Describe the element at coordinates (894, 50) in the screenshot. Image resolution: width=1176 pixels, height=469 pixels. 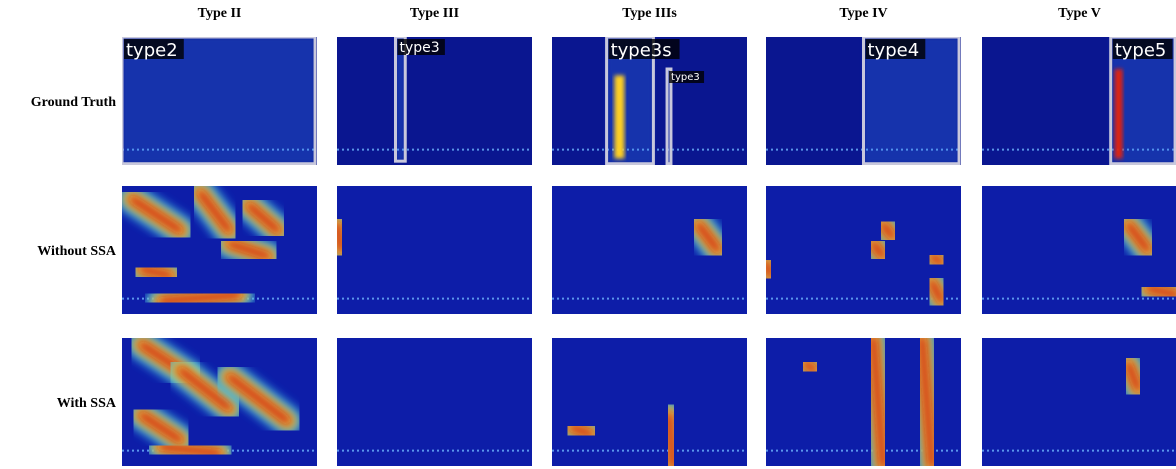
I see `annotation-label: type4` at that location.